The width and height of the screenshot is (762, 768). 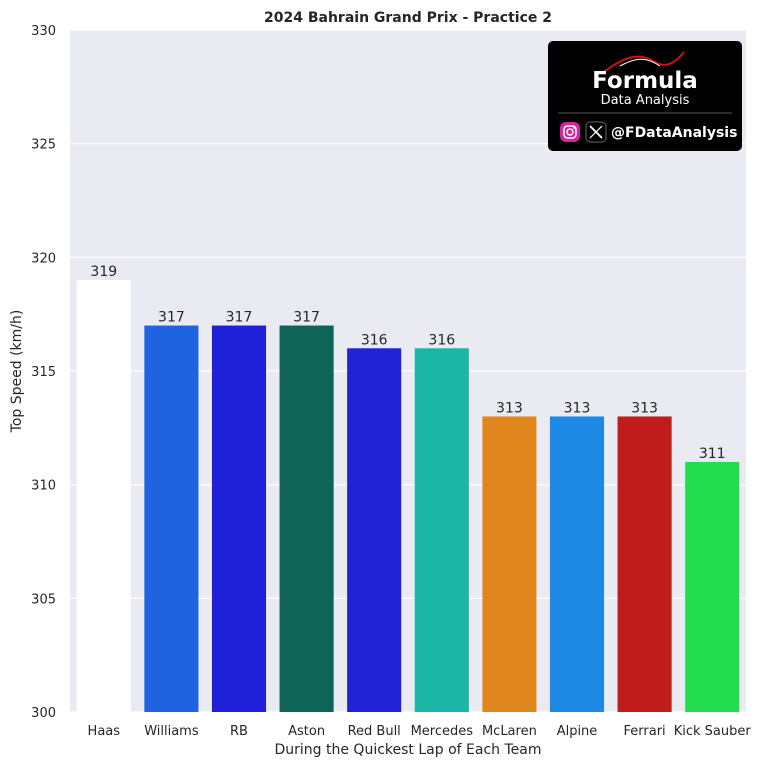 I want to click on bar-red-bull, so click(x=374, y=530).